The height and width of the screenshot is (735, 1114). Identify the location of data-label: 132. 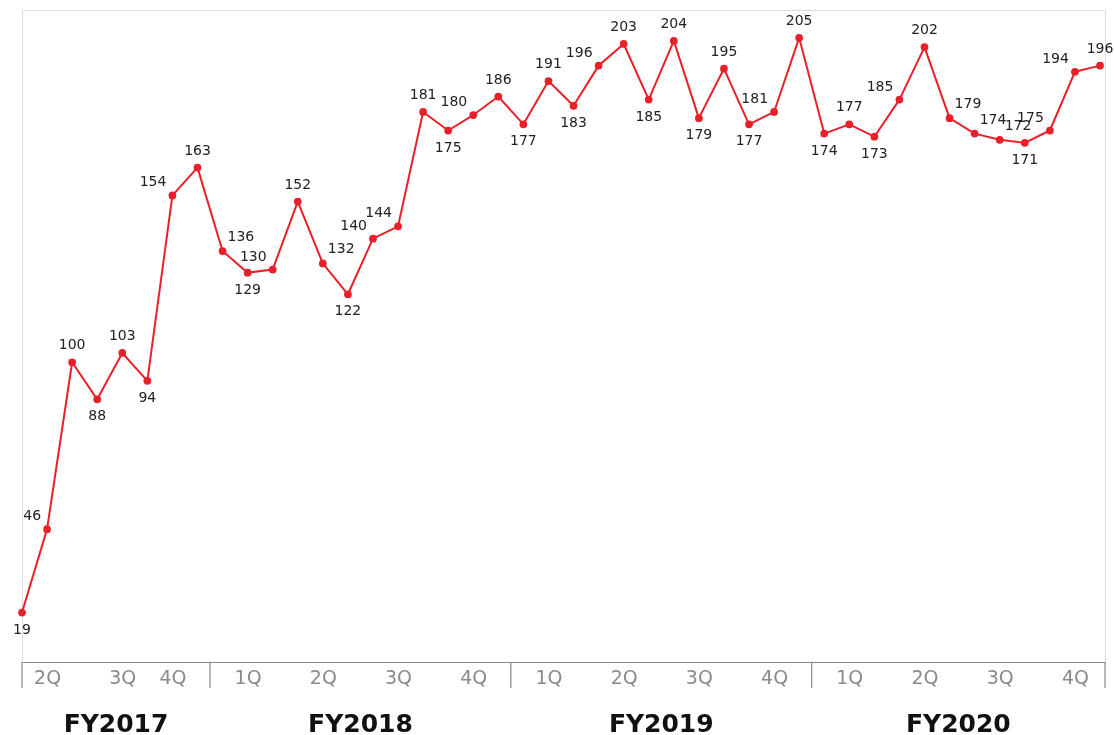
(341, 248).